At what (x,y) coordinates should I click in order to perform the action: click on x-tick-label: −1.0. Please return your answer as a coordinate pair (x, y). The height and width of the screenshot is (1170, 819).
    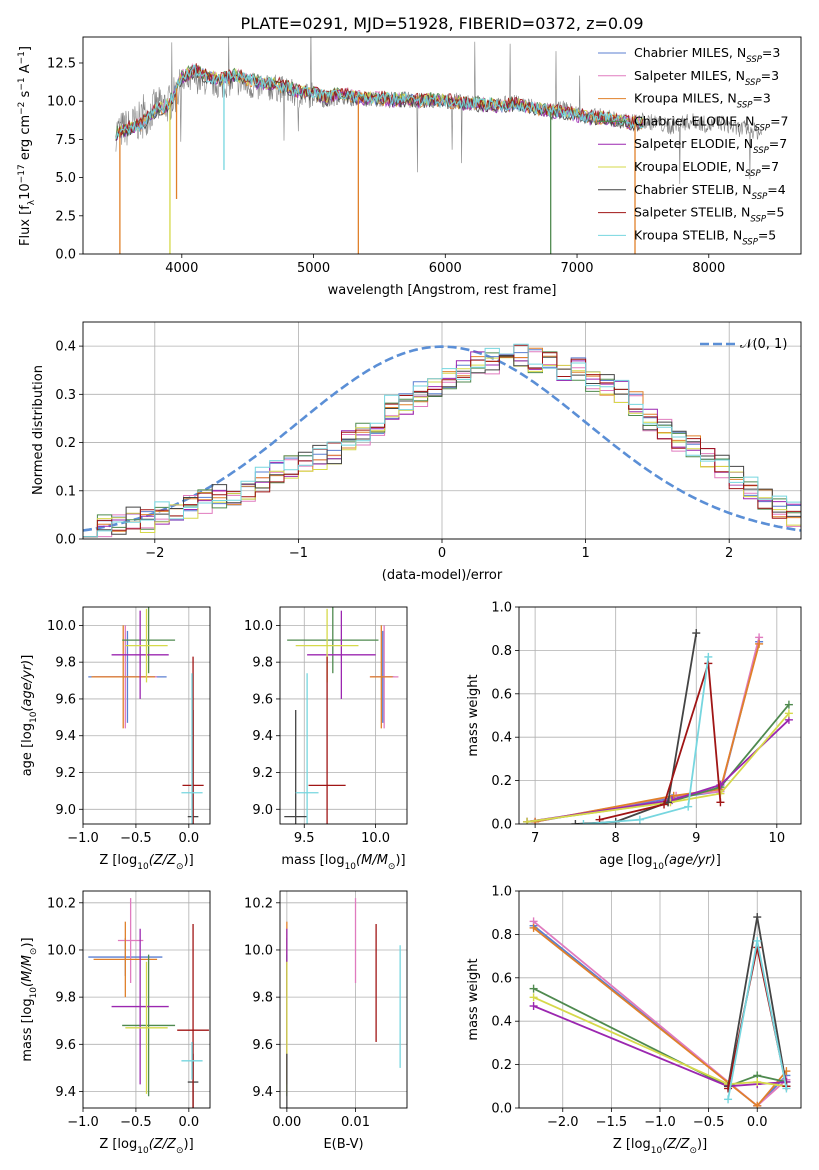
    Looking at the image, I should click on (660, 1122).